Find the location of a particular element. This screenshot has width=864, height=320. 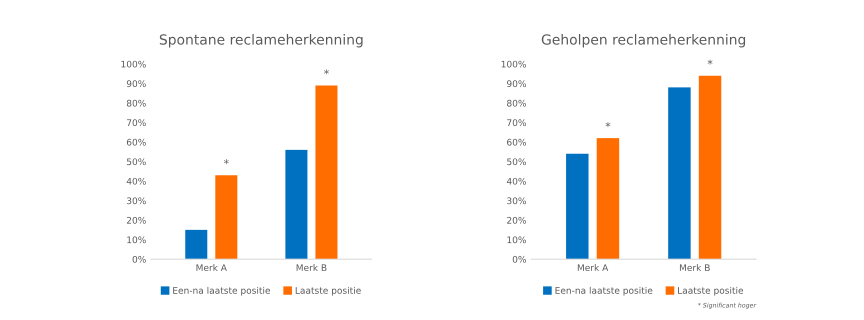

chart-title: Spontane reclameherkenning is located at coordinates (261, 41).